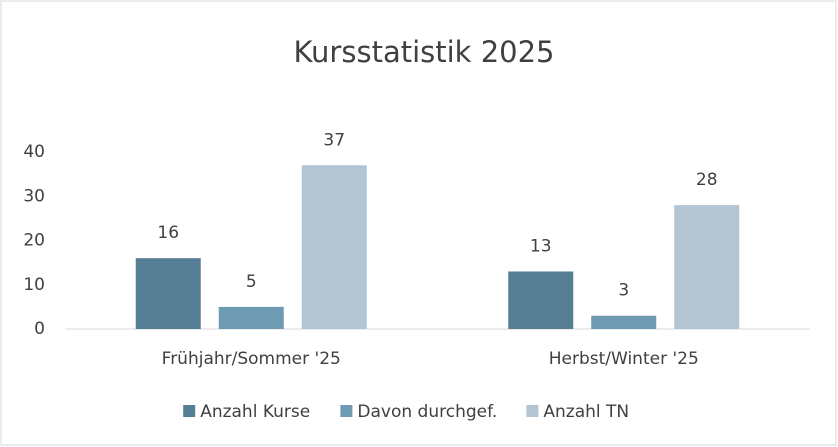  I want to click on value-label: 28, so click(707, 180).